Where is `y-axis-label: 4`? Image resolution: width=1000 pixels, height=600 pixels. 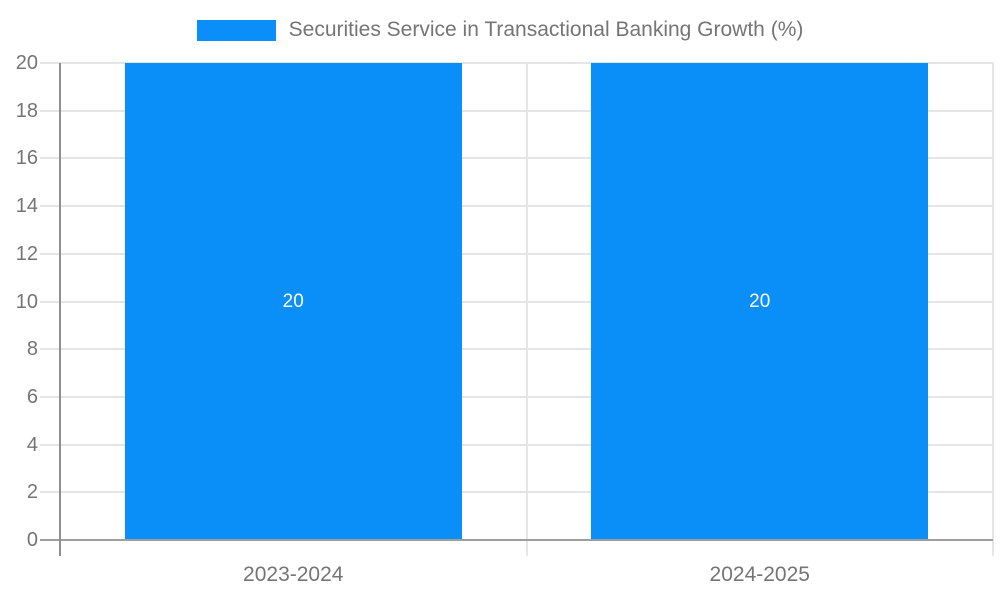
y-axis-label: 4 is located at coordinates (32, 444).